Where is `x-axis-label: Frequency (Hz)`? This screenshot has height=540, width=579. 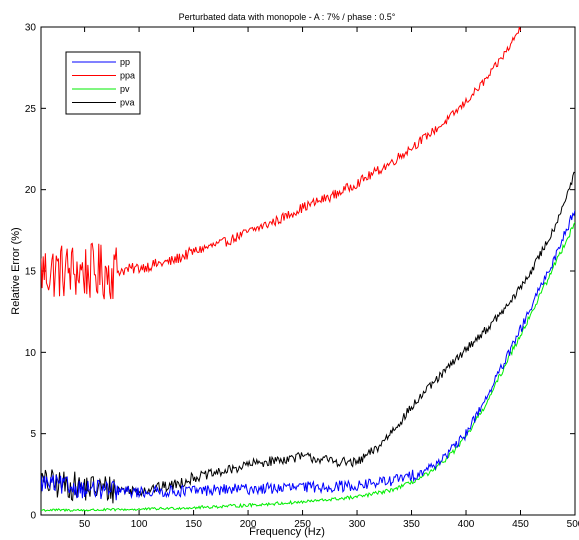
x-axis-label: Frequency (Hz) is located at coordinates (287, 532).